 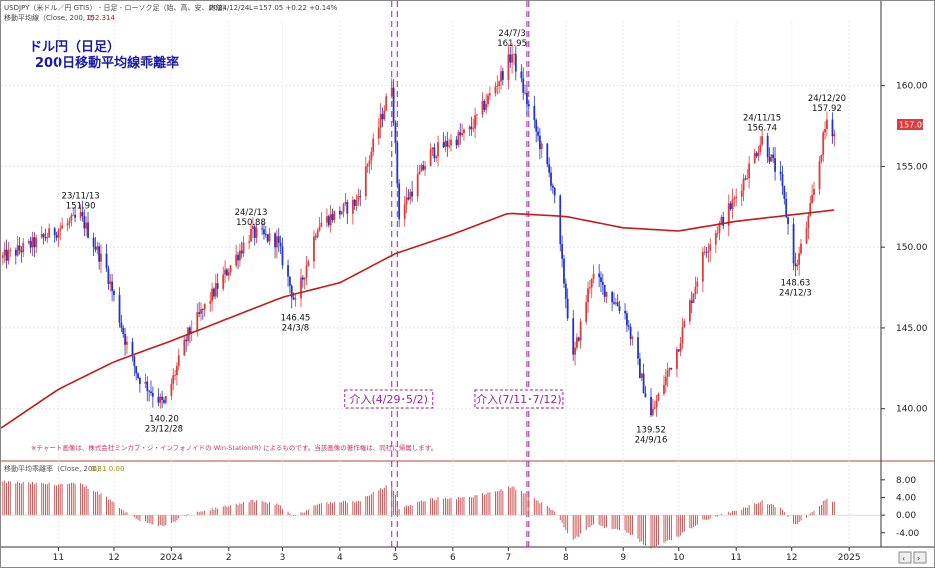 What do you see at coordinates (623, 558) in the screenshot?
I see `x-tick-label: 9` at bounding box center [623, 558].